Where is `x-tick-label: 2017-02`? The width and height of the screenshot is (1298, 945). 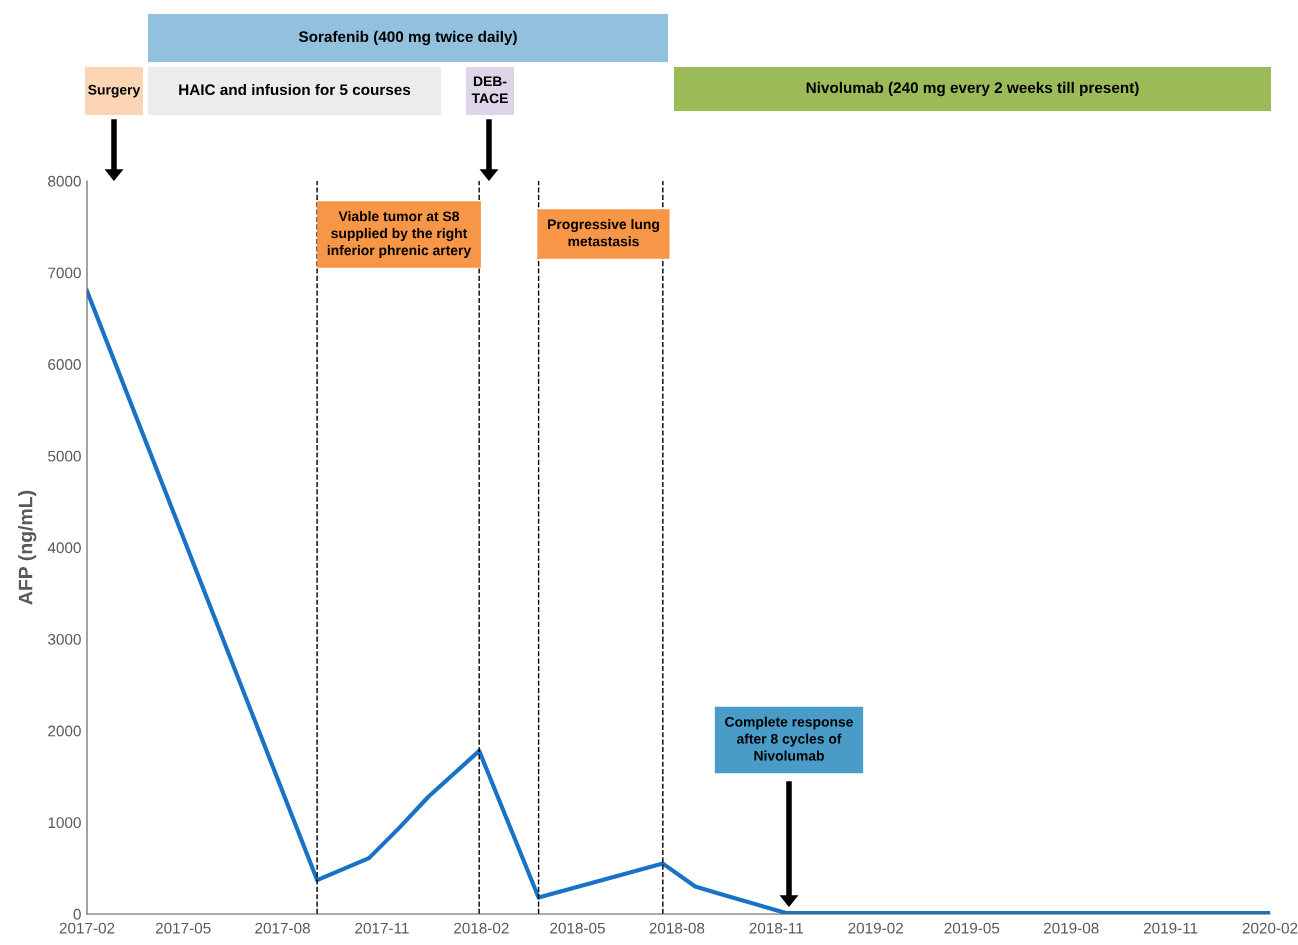
x-tick-label: 2017-02 is located at coordinates (87, 928).